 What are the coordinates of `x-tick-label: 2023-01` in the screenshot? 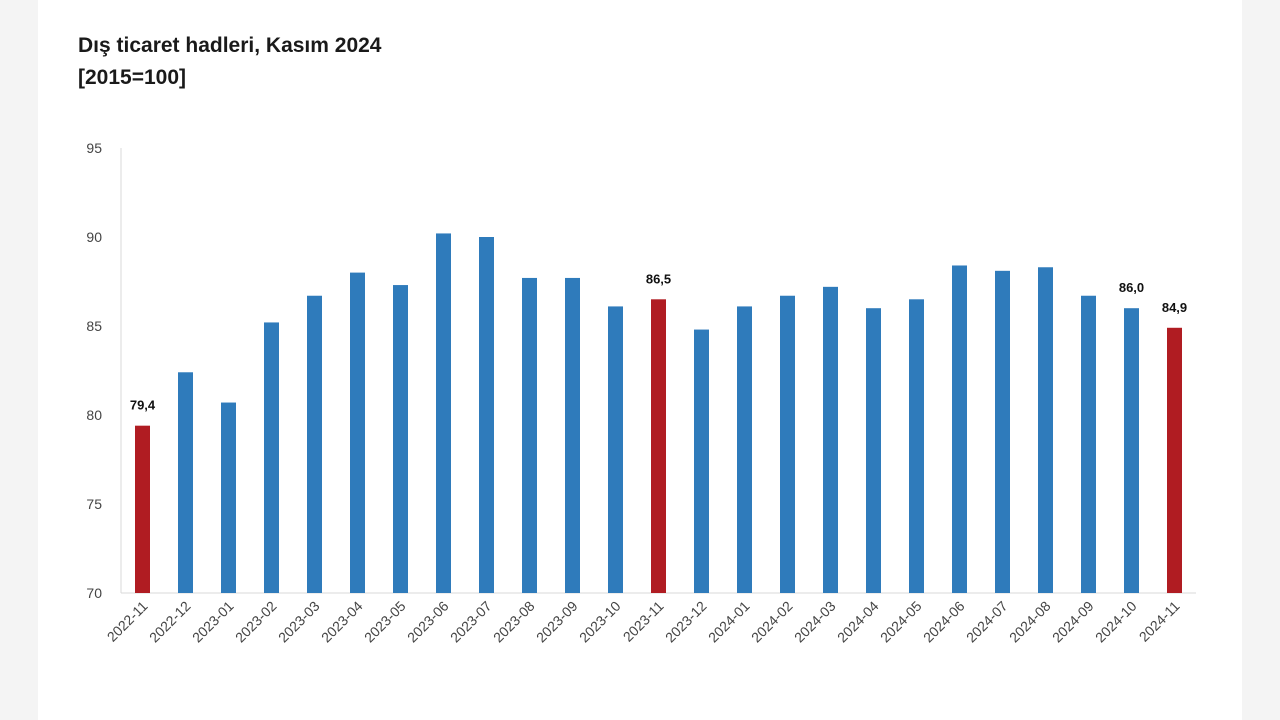 It's located at (213, 622).